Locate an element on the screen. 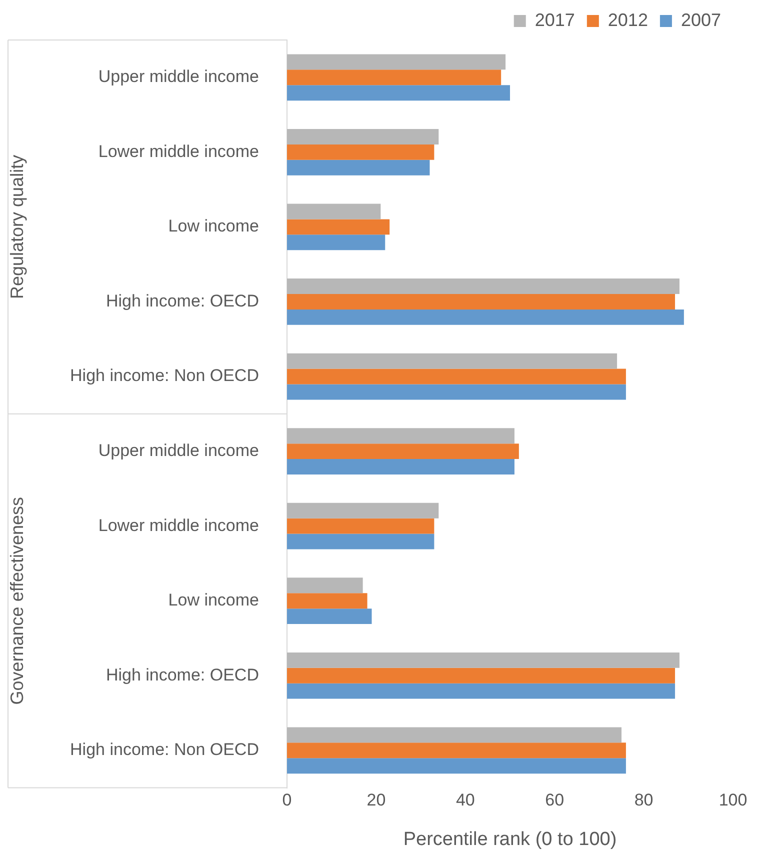 This screenshot has height=859, width=765. x-tick-label: 100 is located at coordinates (733, 800).